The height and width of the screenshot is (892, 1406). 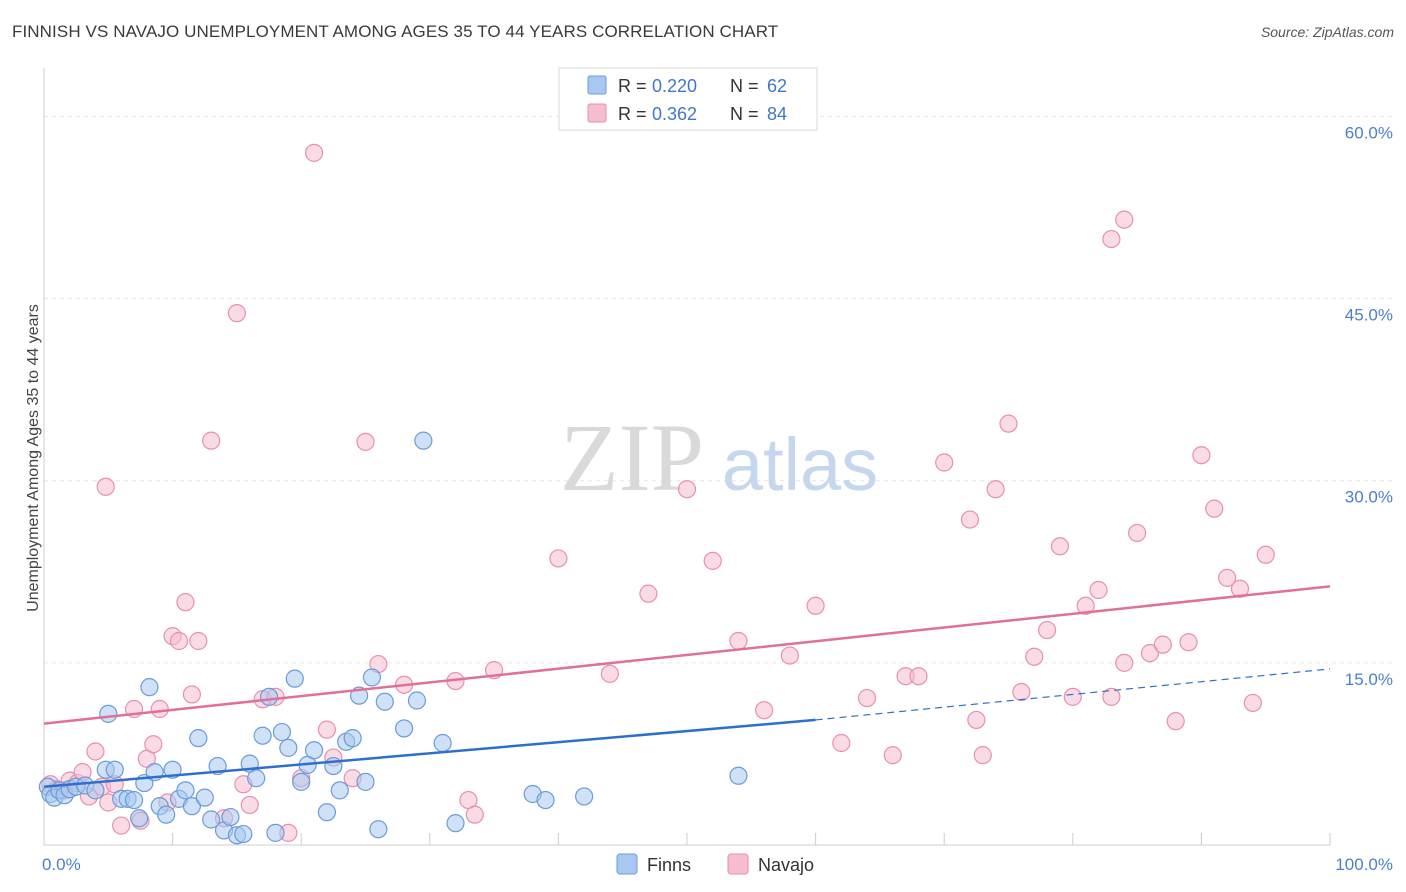 What do you see at coordinates (777, 114) in the screenshot?
I see `legend-navajo-n-value: 84` at bounding box center [777, 114].